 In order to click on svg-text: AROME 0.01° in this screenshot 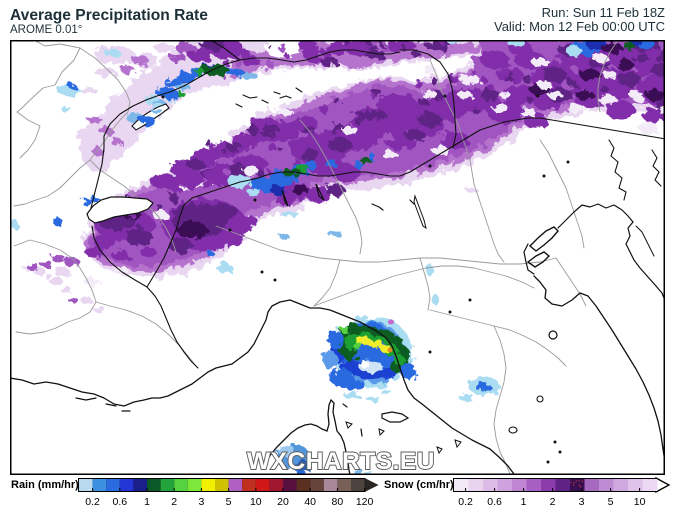, I will do `click(46, 30)`.